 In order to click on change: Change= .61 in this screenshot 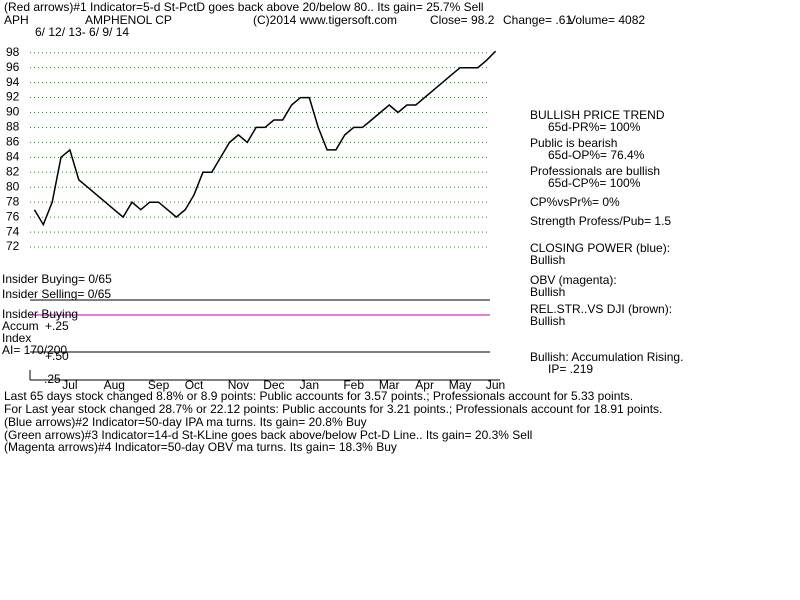, I will do `click(537, 20)`.